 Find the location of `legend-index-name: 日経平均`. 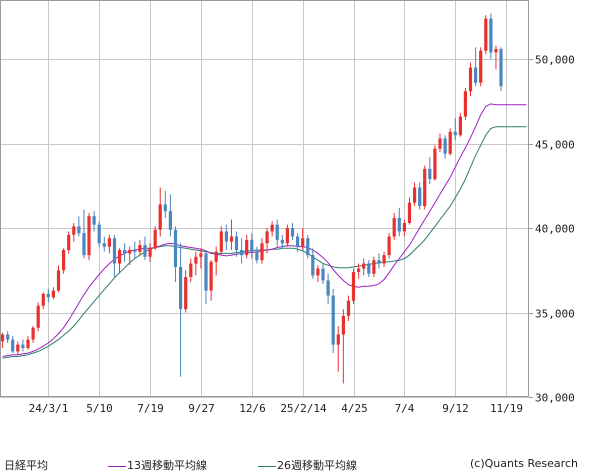

legend-index-name: 日経平均 is located at coordinates (26, 465).